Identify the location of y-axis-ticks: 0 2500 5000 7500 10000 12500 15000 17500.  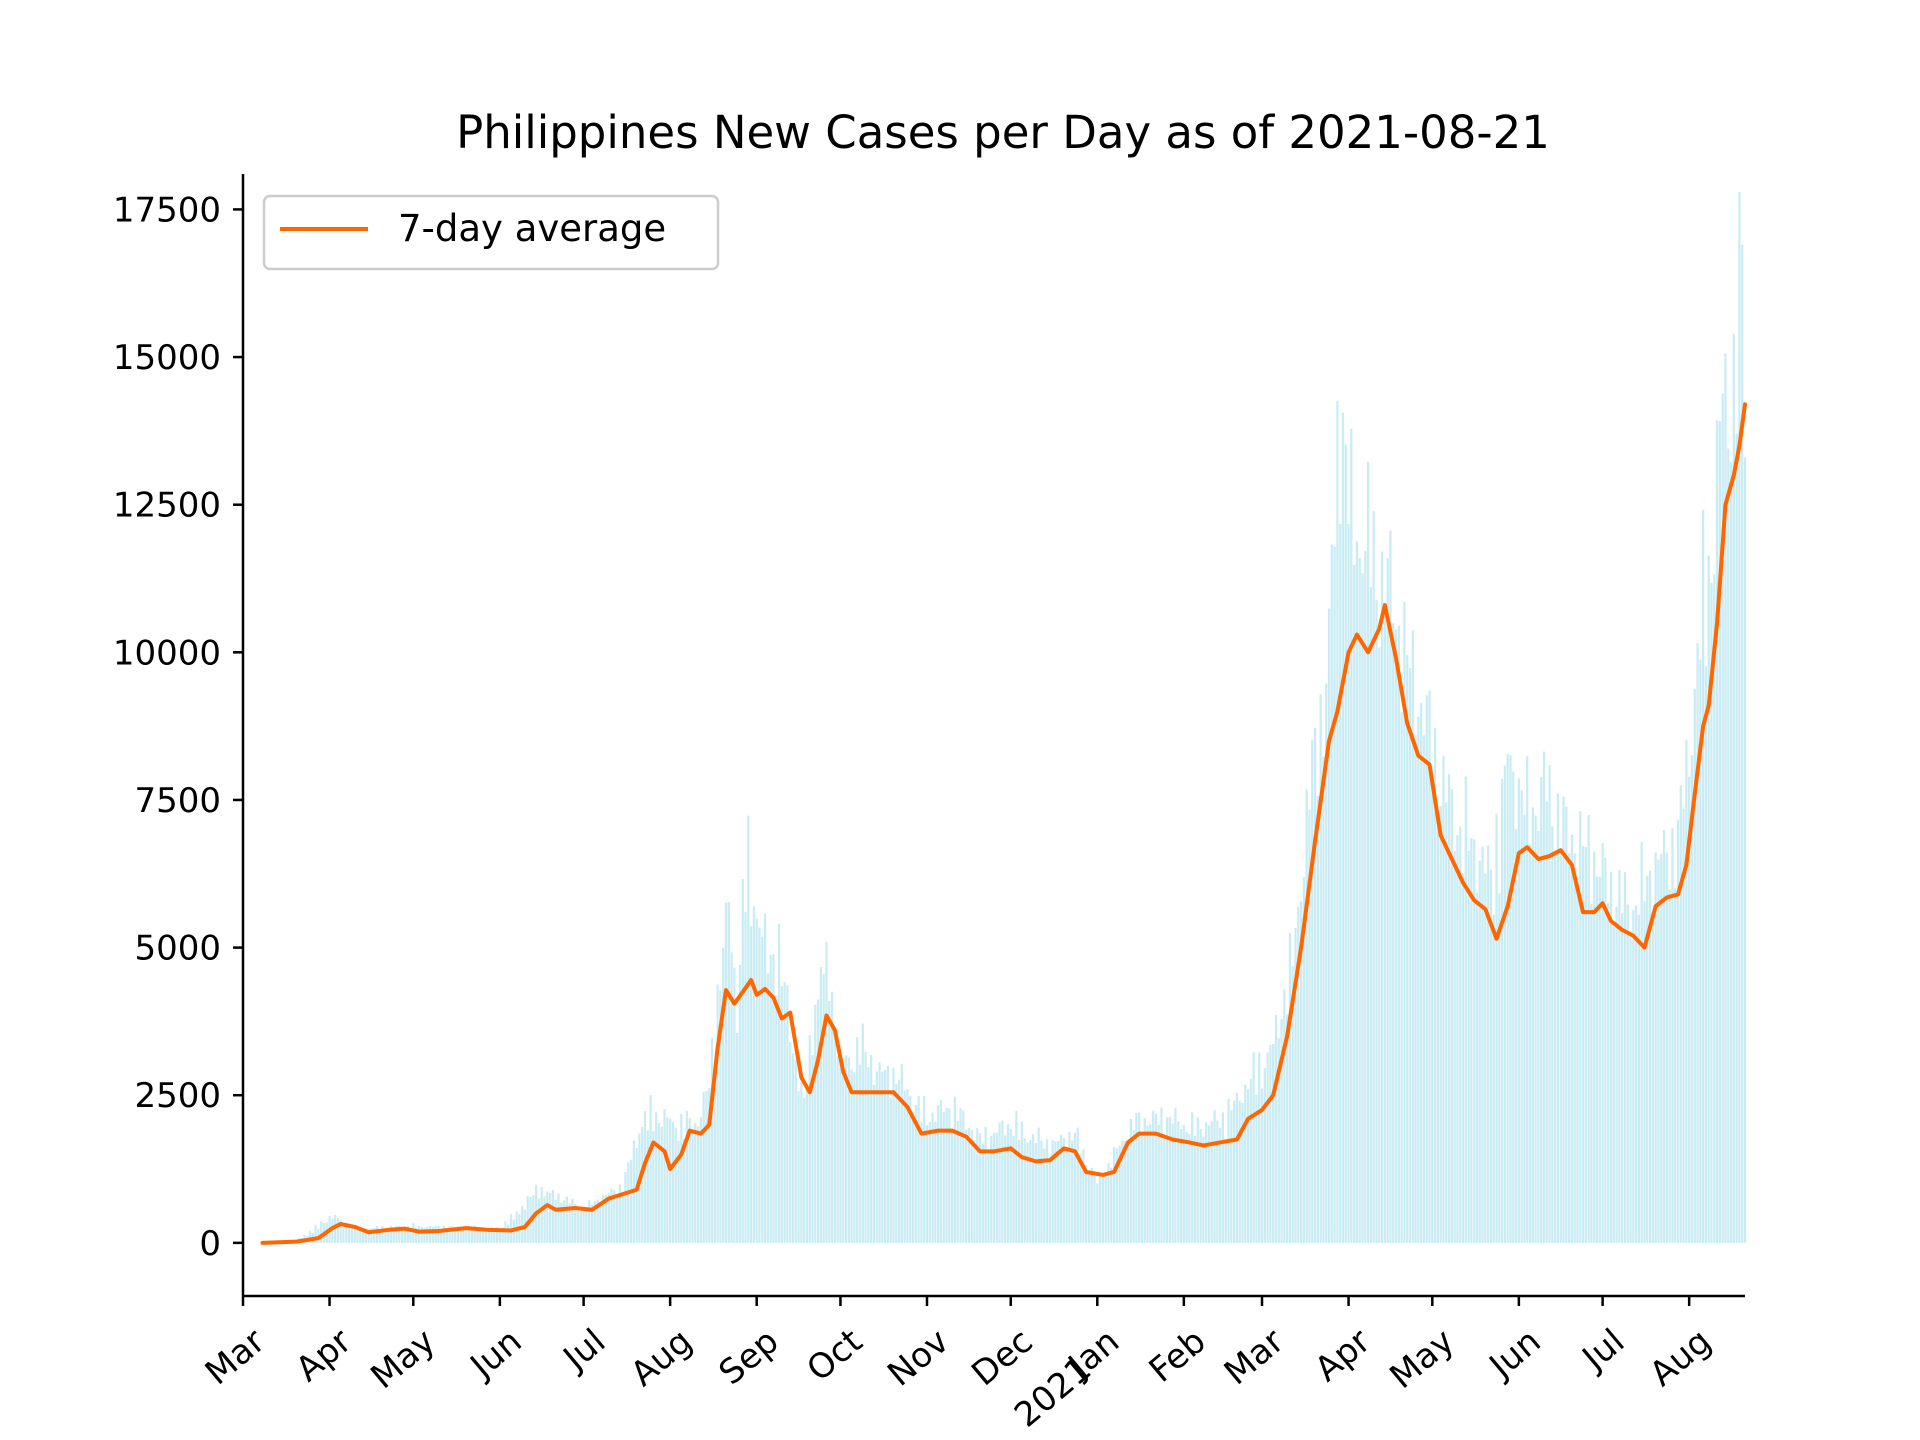
(178, 727).